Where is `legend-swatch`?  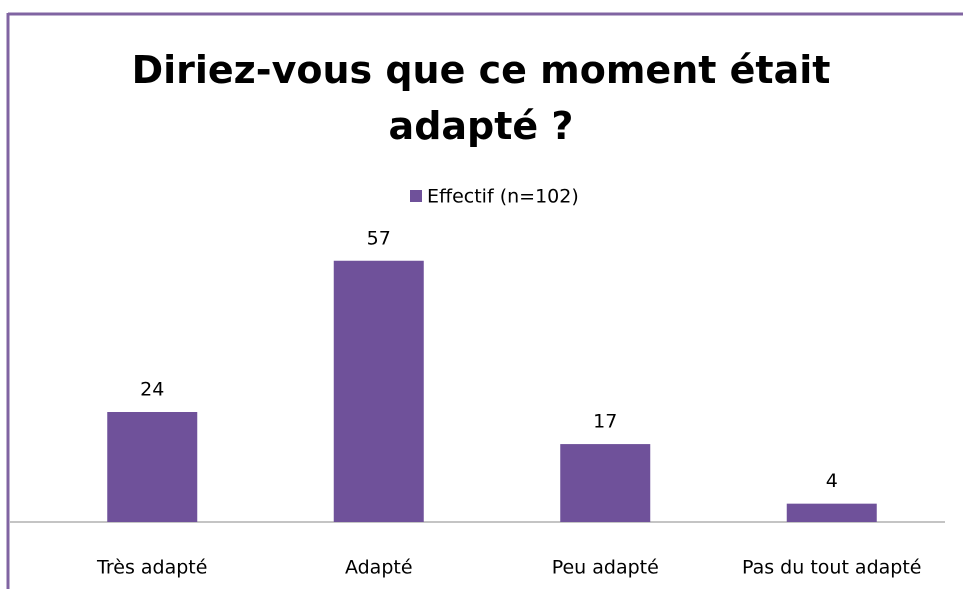 legend-swatch is located at coordinates (416, 196).